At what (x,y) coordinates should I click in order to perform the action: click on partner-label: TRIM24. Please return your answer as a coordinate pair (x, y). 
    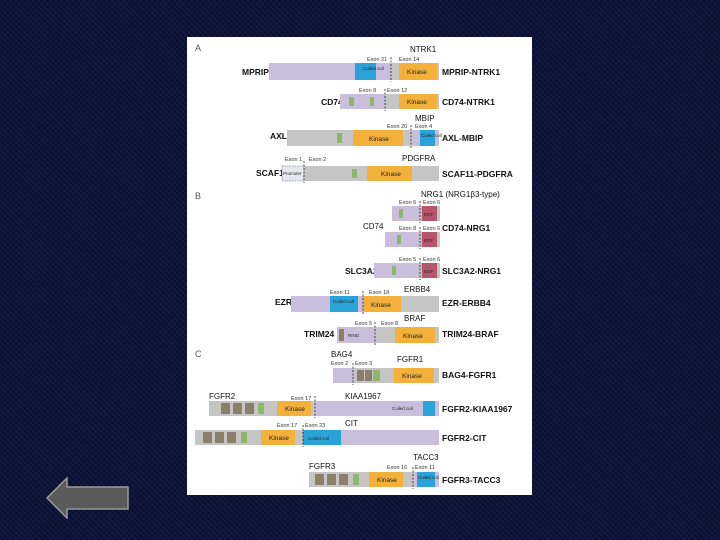
    Looking at the image, I should click on (319, 334).